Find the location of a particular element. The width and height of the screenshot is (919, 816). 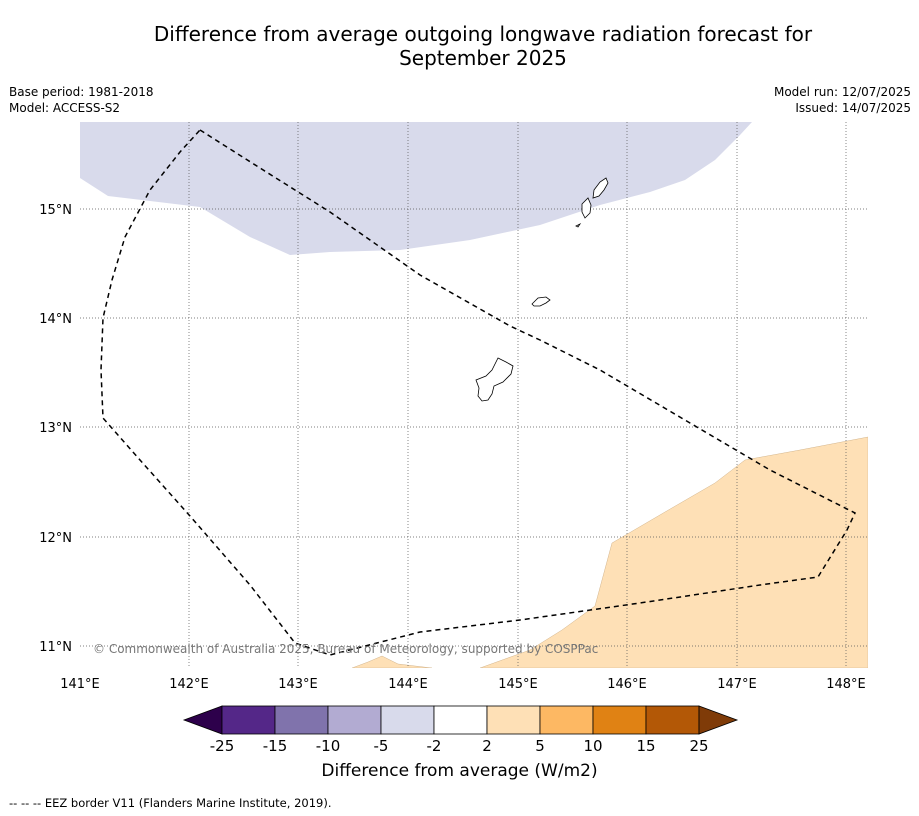

meta-right: Model run: 12/07/2025 Issued: 14/07/2025 is located at coordinates (842, 100).